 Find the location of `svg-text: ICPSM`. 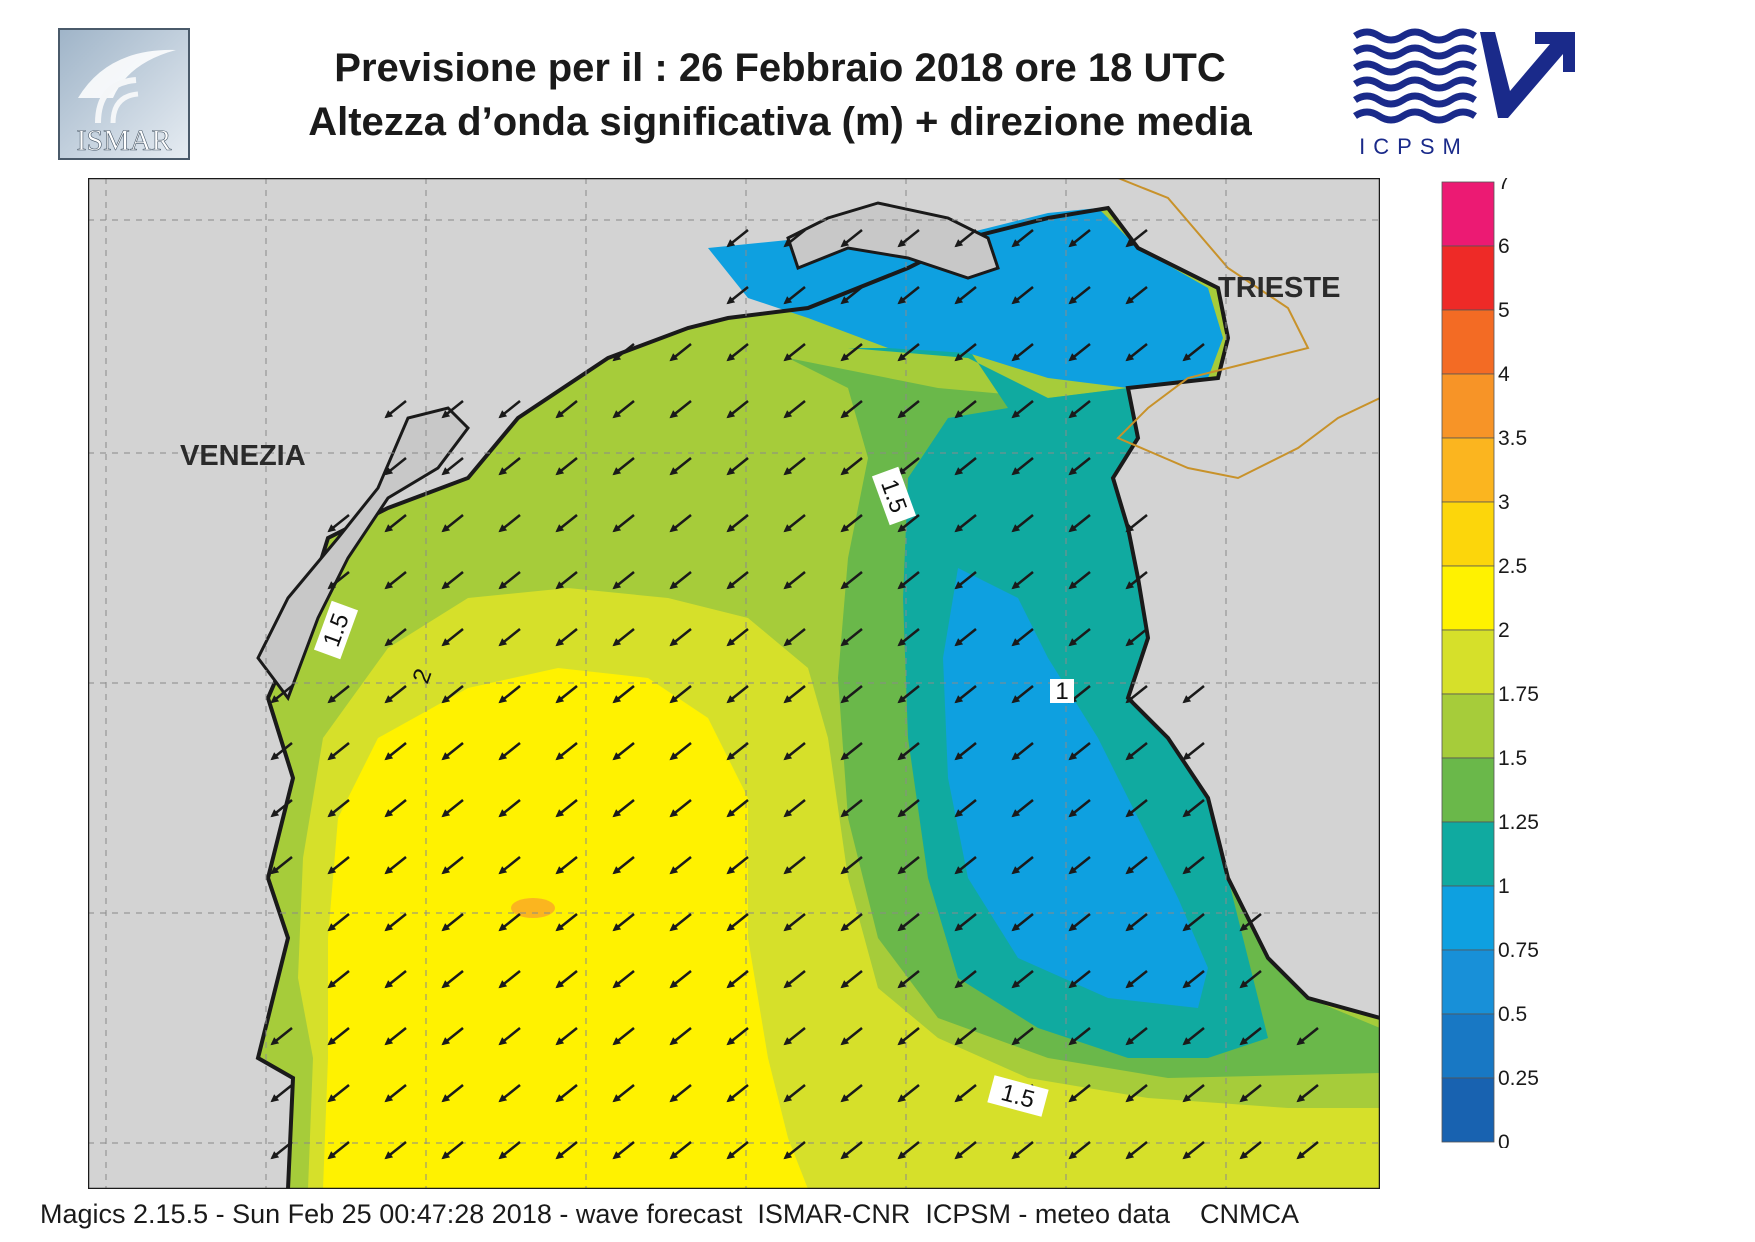

svg-text: ICPSM is located at coordinates (1414, 146).